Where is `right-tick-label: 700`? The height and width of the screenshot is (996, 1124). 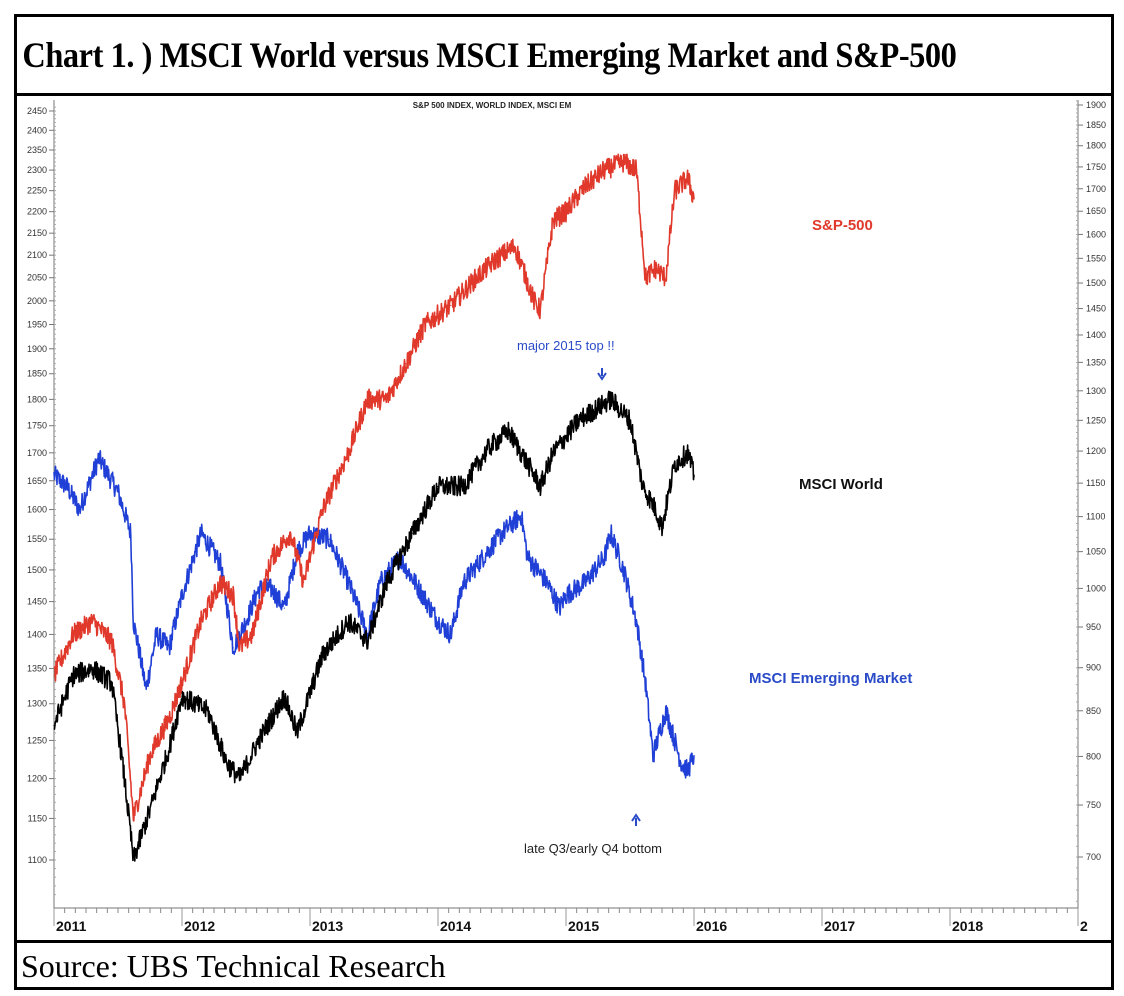 right-tick-label: 700 is located at coordinates (1093, 857).